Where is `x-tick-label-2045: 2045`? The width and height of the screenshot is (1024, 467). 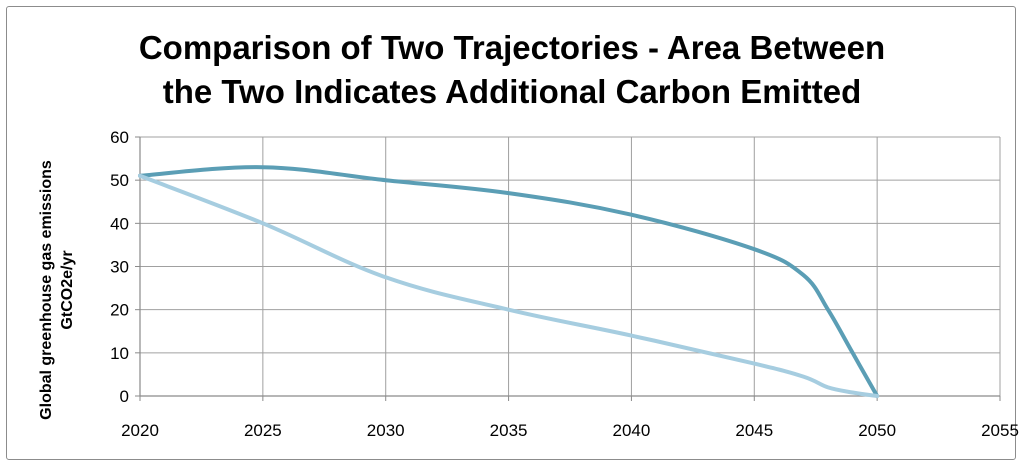 x-tick-label-2045: 2045 is located at coordinates (754, 430).